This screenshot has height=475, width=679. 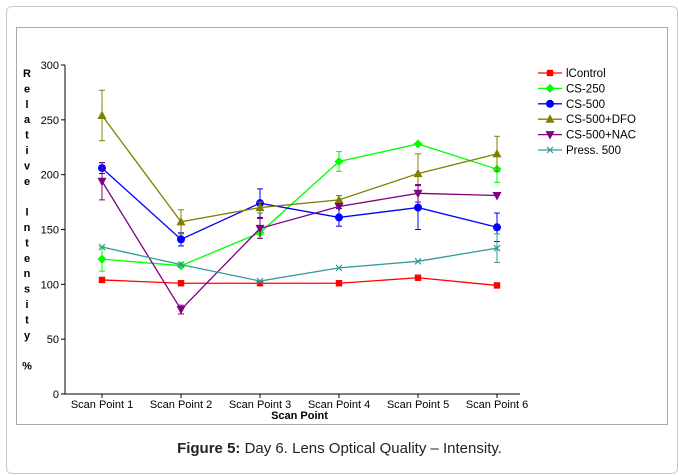 I want to click on legend-item: CS-500+DFO, so click(x=587, y=120).